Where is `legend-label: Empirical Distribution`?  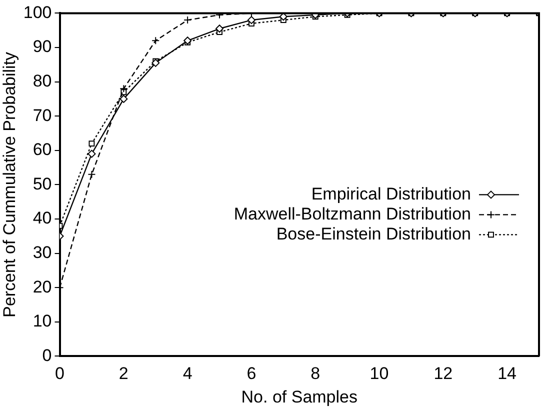 legend-label: Empirical Distribution is located at coordinates (391, 194).